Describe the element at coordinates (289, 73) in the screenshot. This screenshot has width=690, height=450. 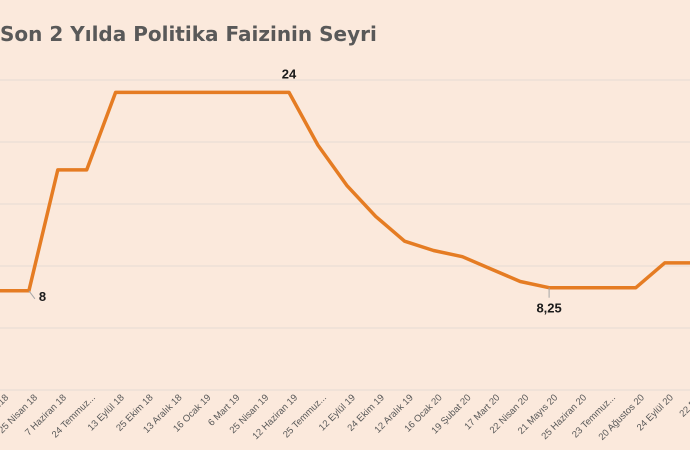
I see `data-label: 24` at that location.